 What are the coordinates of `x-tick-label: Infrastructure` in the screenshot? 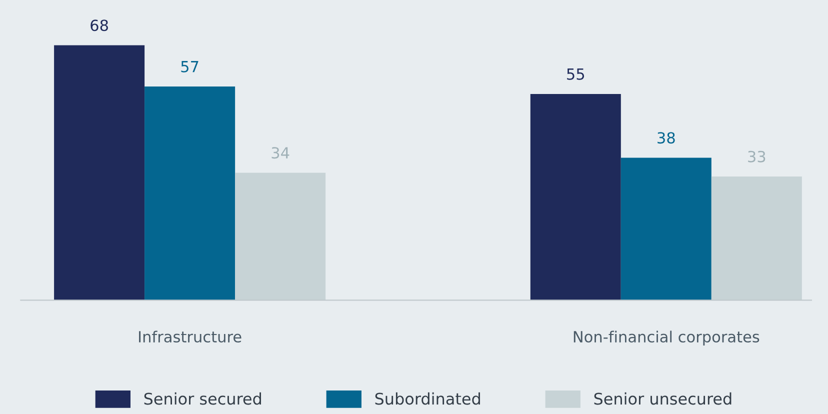 It's located at (190, 336).